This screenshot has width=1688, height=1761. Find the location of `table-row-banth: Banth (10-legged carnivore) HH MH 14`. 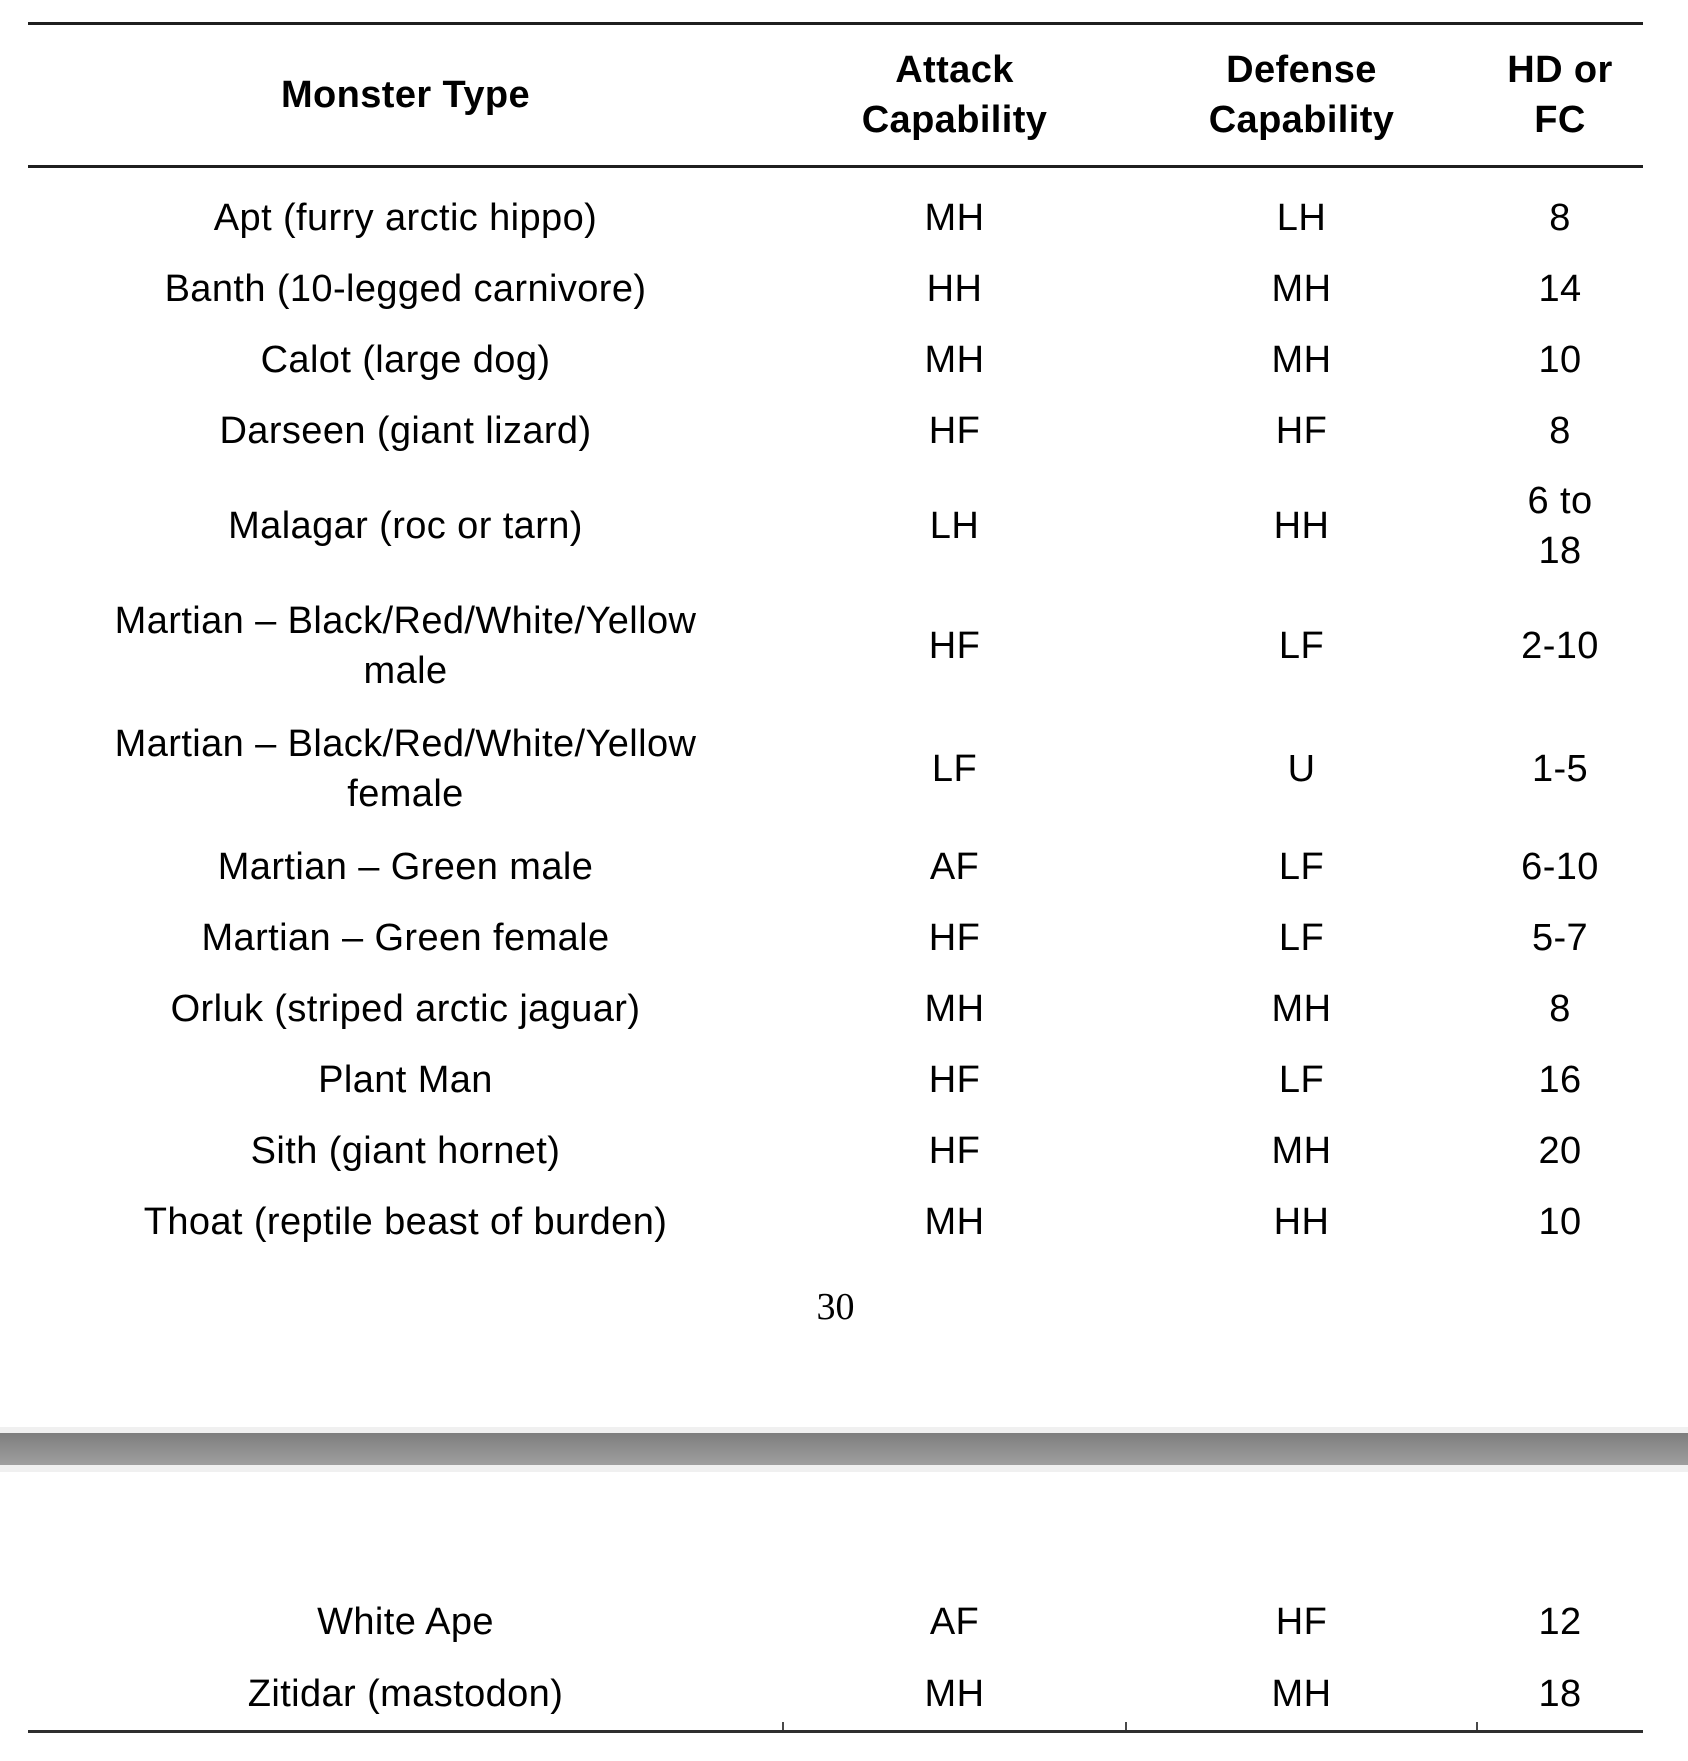

table-row-banth: Banth (10-legged carnivore) HH MH 14 is located at coordinates (835, 288).